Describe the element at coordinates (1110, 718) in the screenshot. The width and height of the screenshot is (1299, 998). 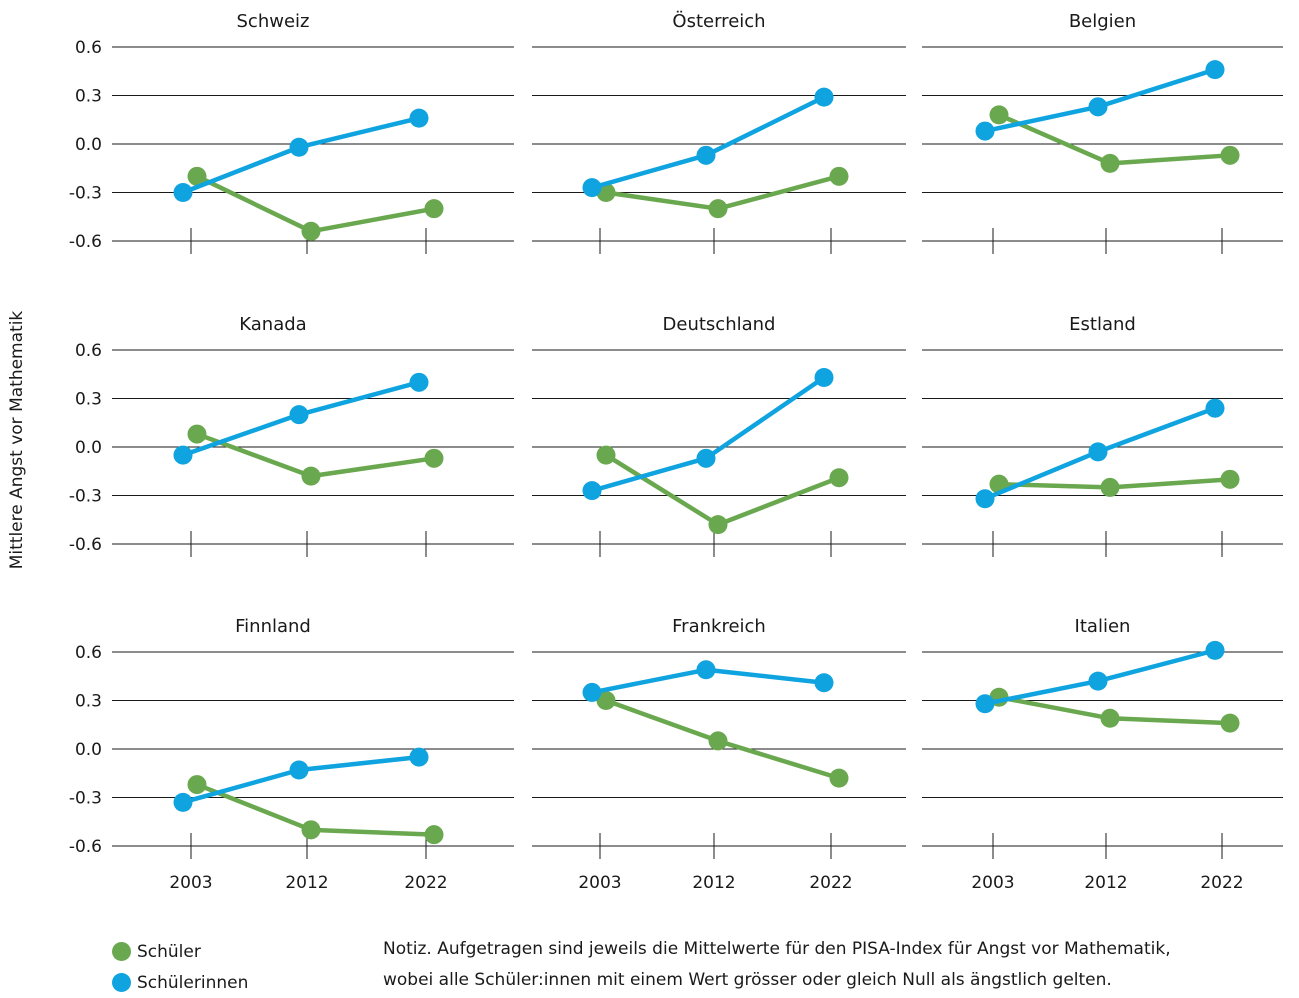
I see `data-point-boys-italien-2012` at that location.